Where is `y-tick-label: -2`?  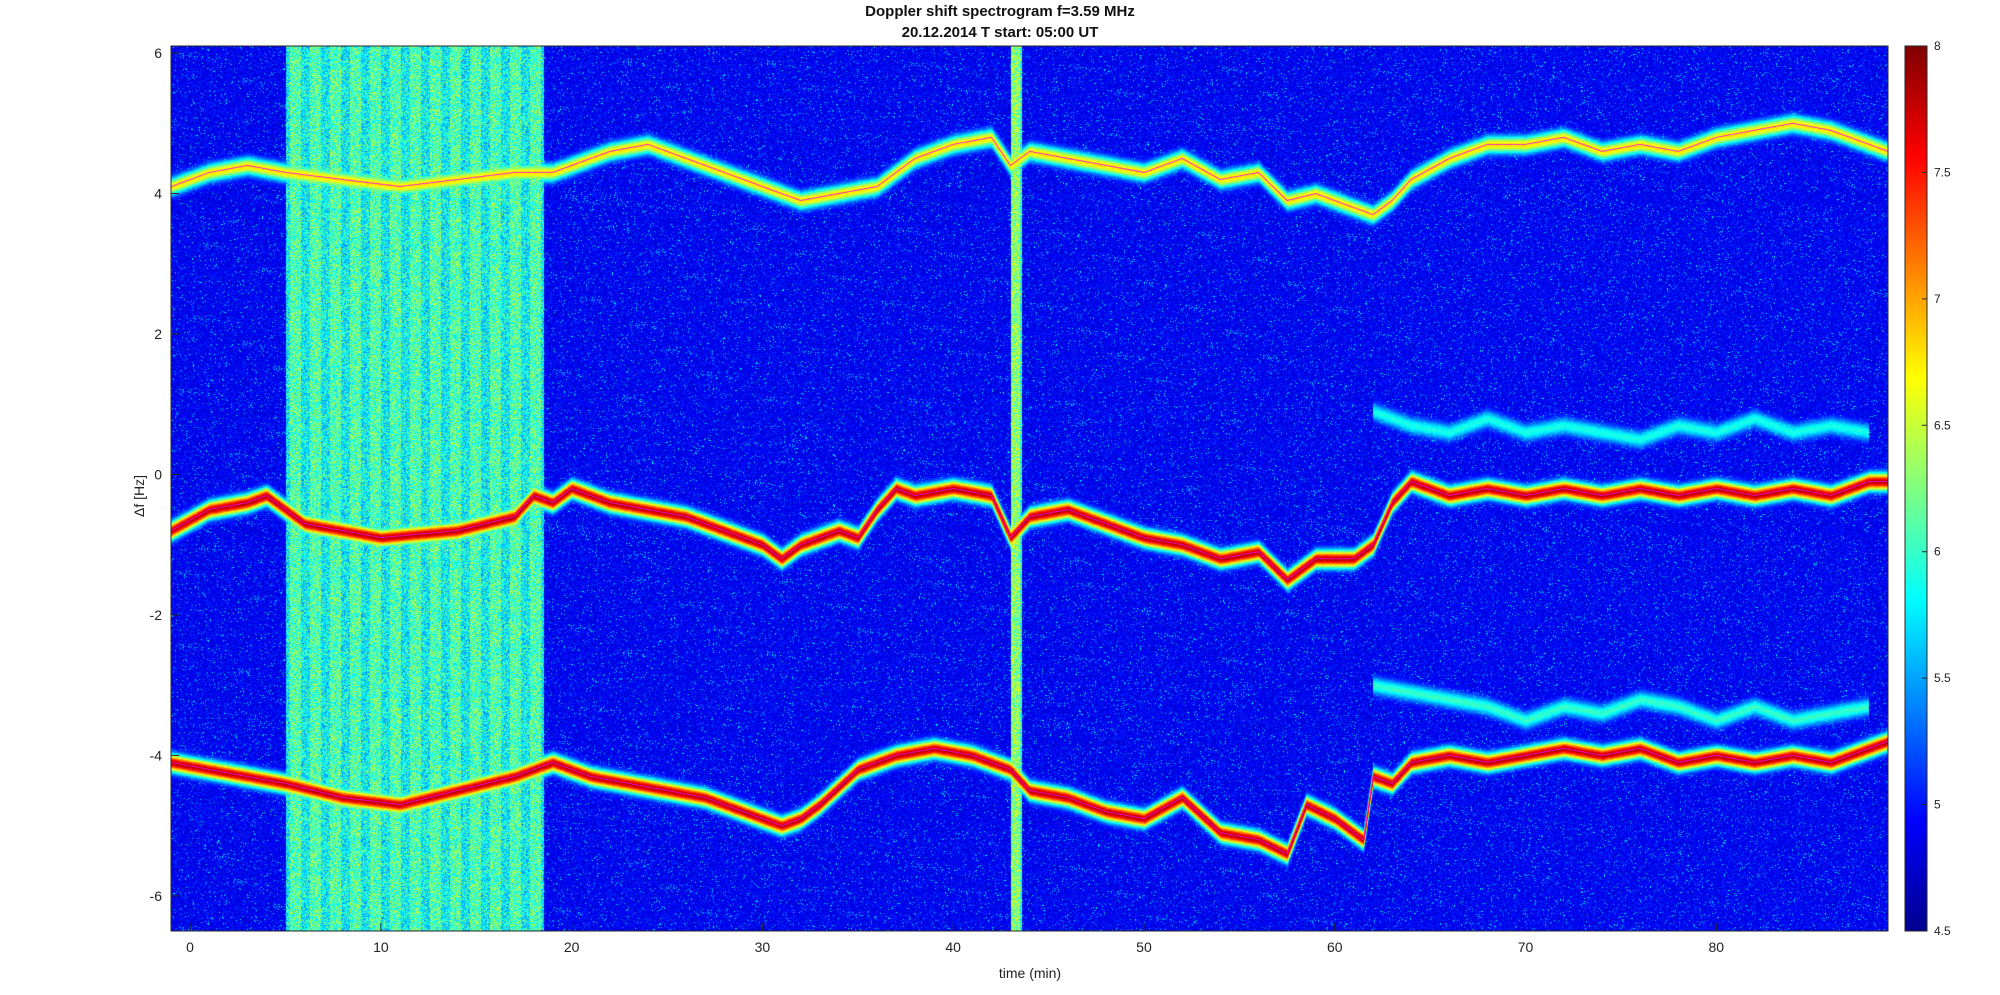 y-tick-label: -2 is located at coordinates (156, 615).